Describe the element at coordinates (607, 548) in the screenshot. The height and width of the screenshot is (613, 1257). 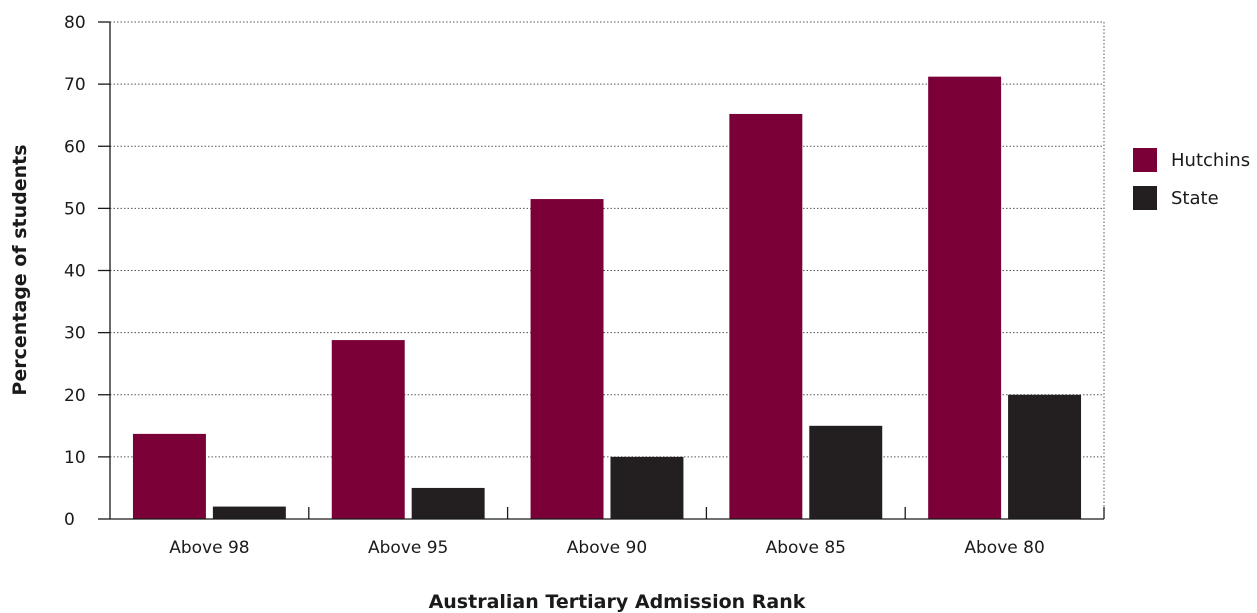
I see `x-tick-label: Above 90` at that location.